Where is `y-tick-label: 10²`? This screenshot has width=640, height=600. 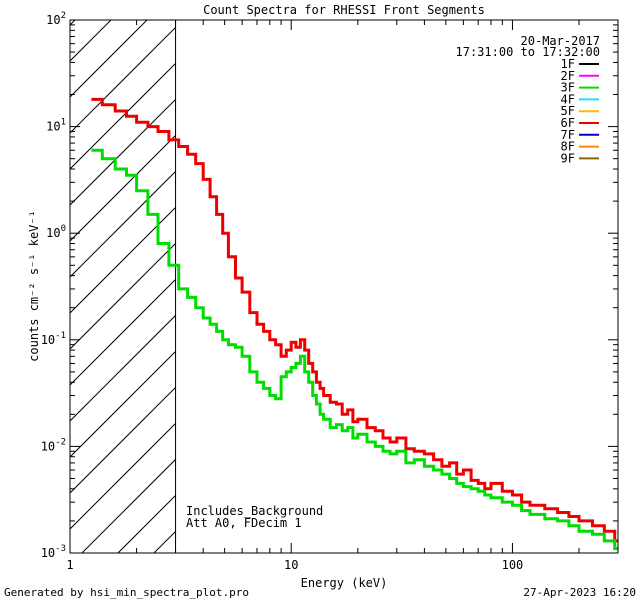 y-tick-label: 10² is located at coordinates (56, 19).